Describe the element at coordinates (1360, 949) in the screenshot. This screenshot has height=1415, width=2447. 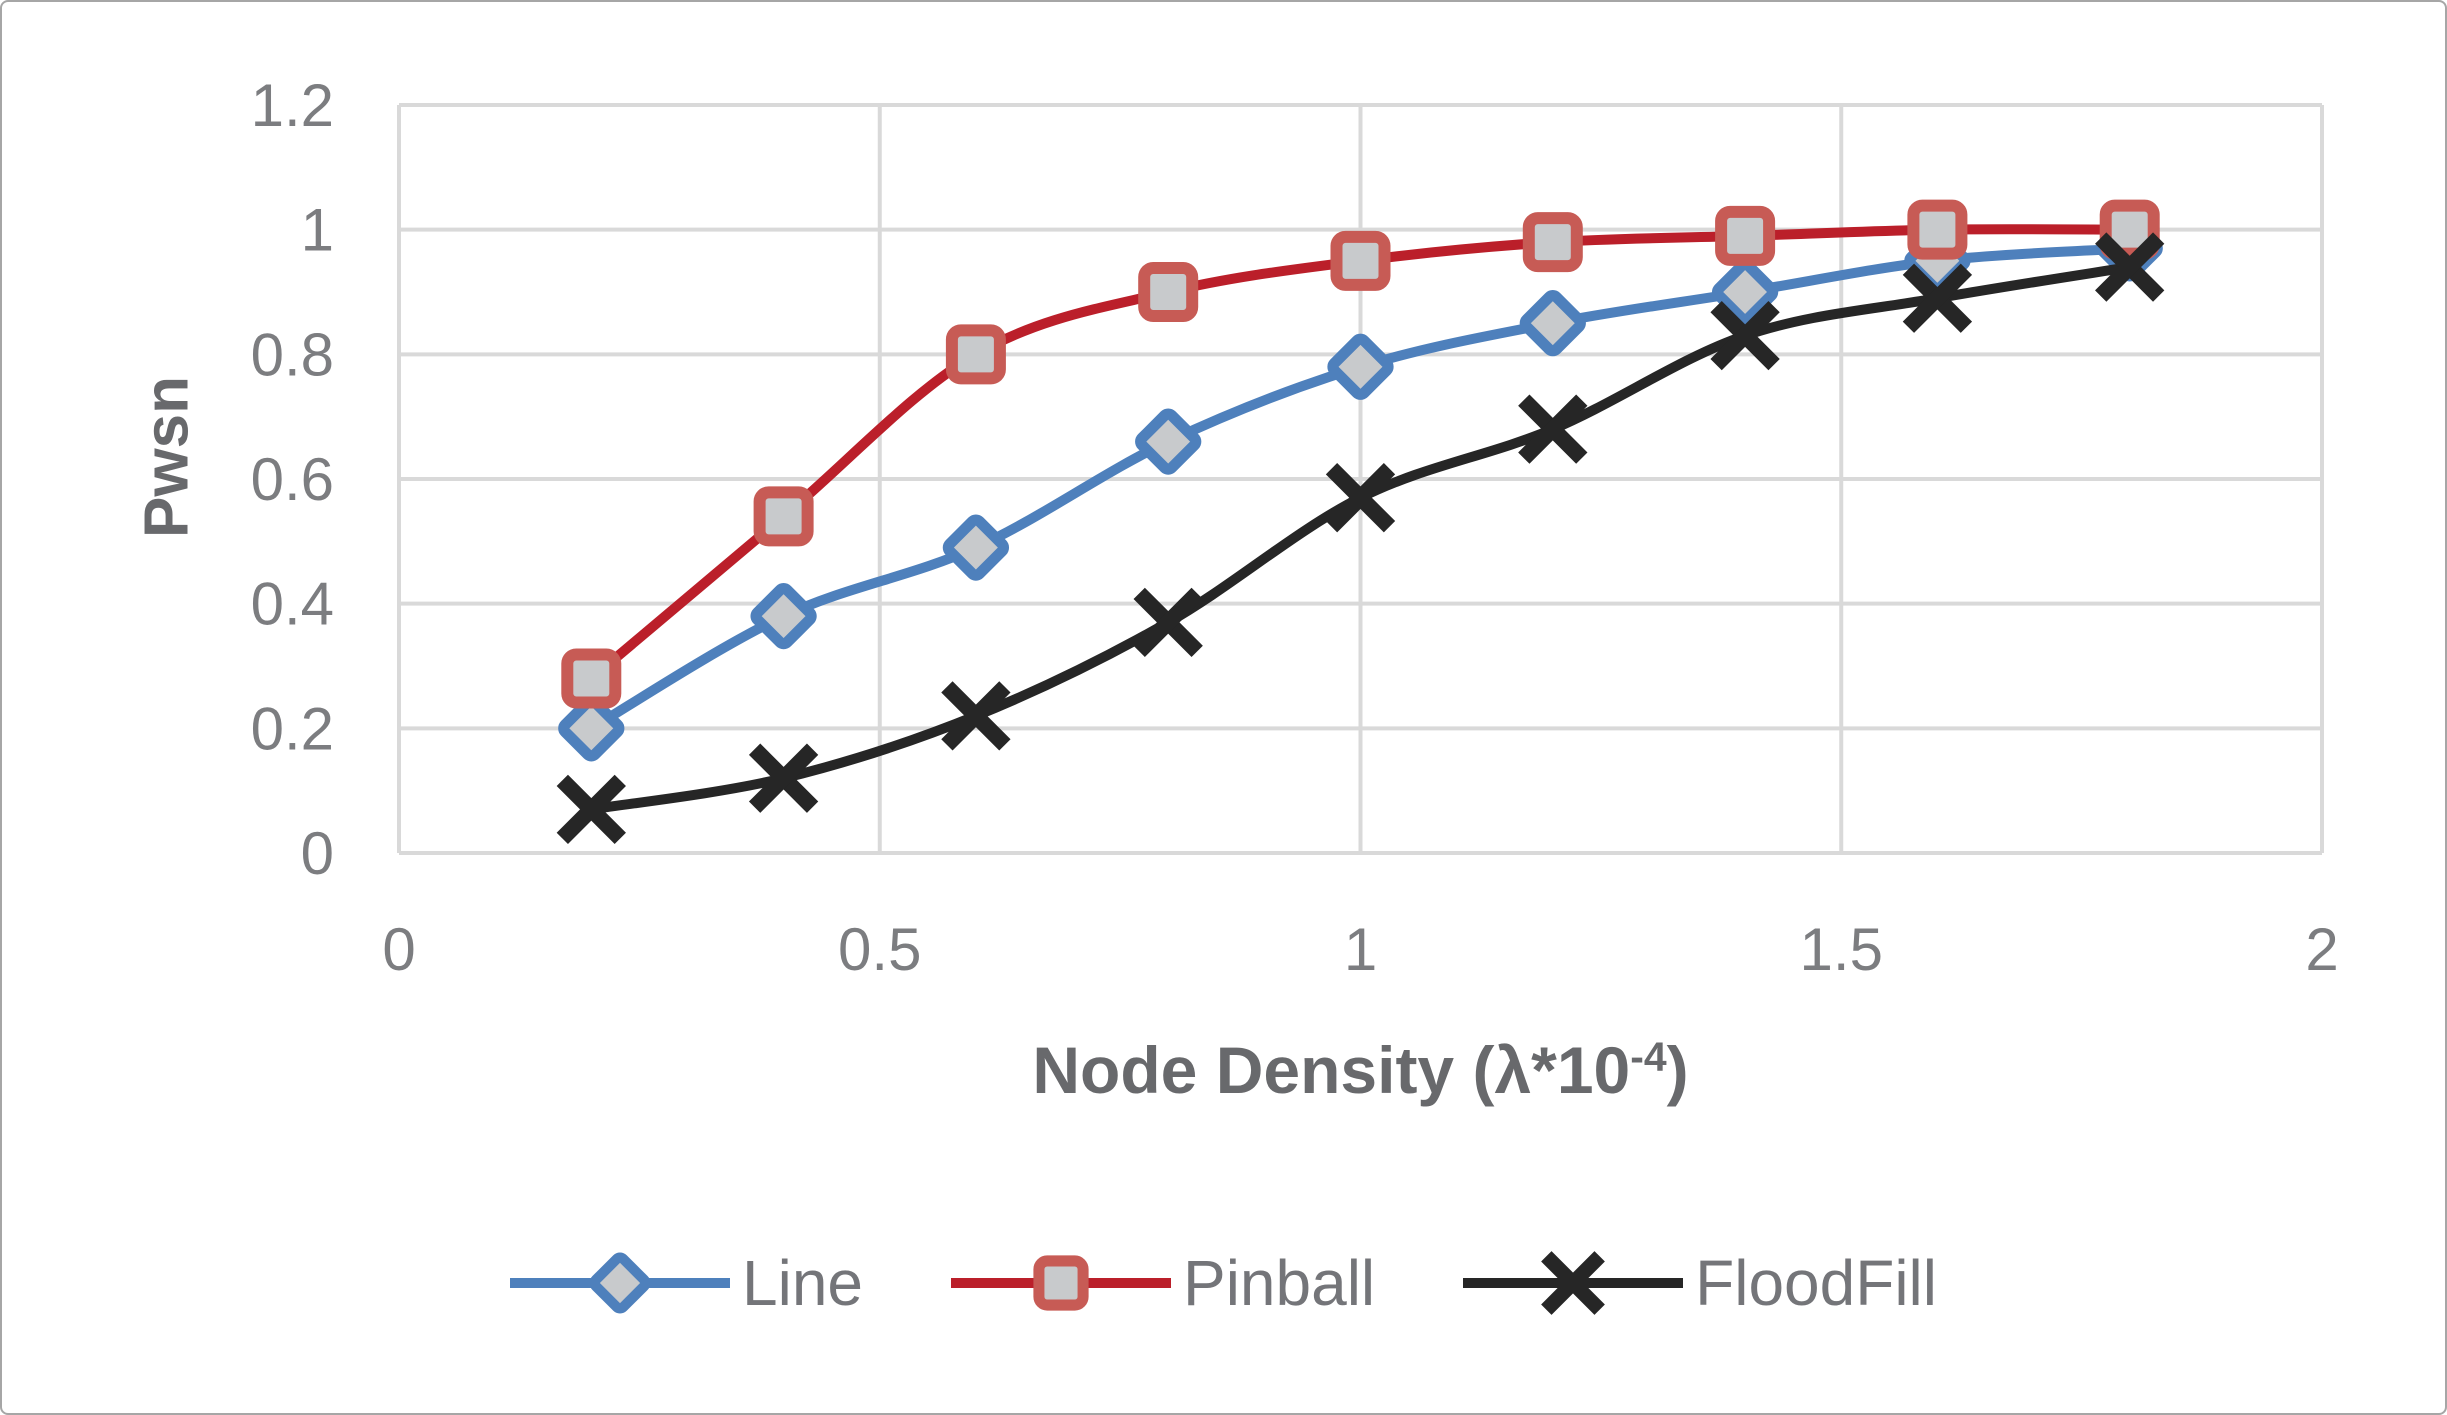
I see `x-tick-label: 1` at that location.